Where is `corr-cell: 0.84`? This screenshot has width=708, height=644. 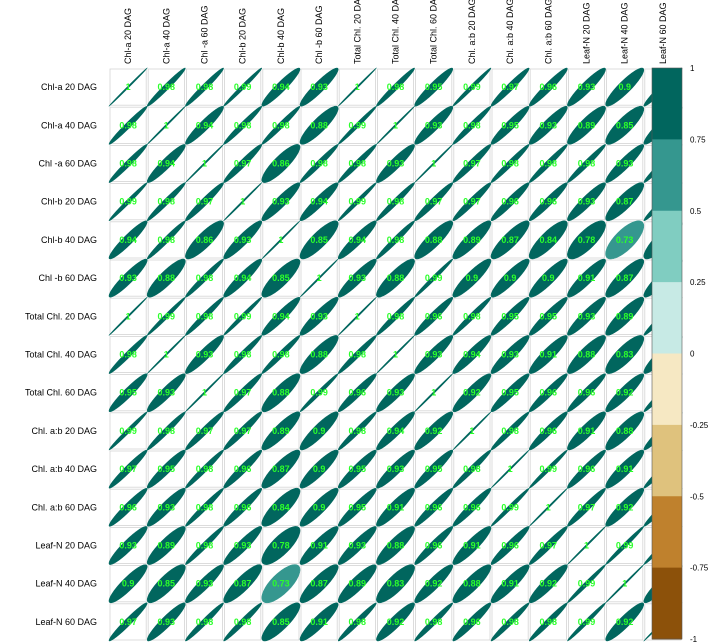 corr-cell: 0.84 is located at coordinates (548, 240).